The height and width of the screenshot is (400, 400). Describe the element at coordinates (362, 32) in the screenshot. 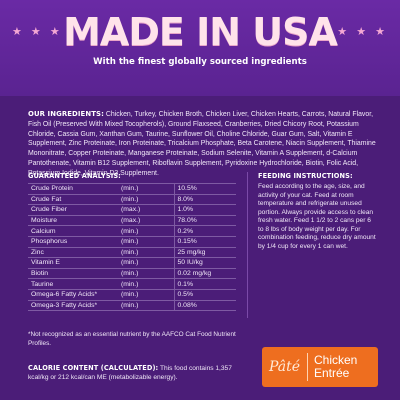

I see `star-icon-group-right: ★ ★ ★` at that location.